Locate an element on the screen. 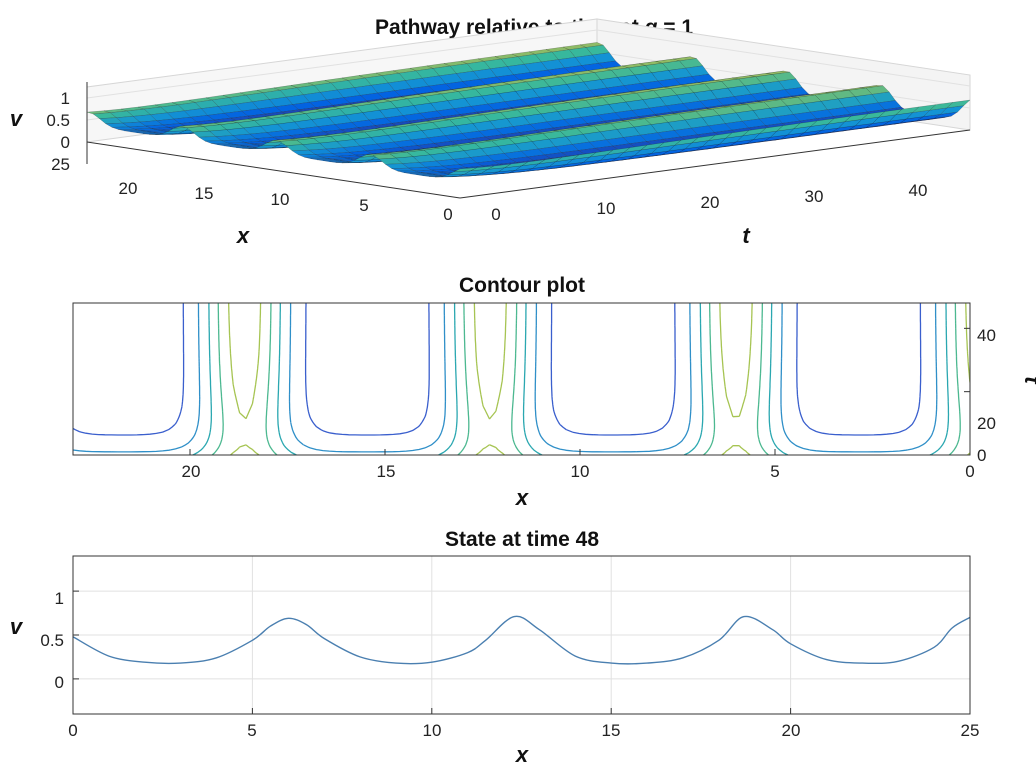  contour-x-tick-label: 0 is located at coordinates (969, 471).